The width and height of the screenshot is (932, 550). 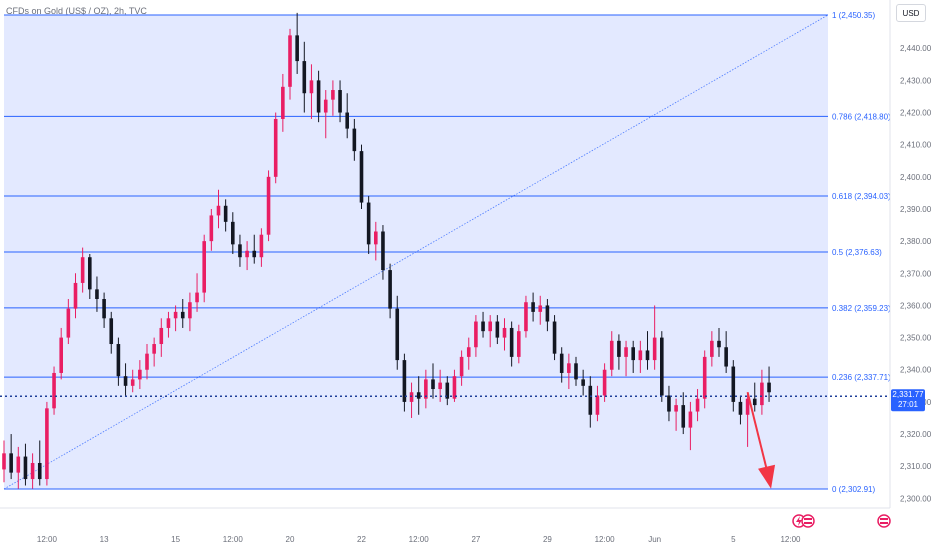 I want to click on x-tick-label: 22, so click(x=361, y=539).